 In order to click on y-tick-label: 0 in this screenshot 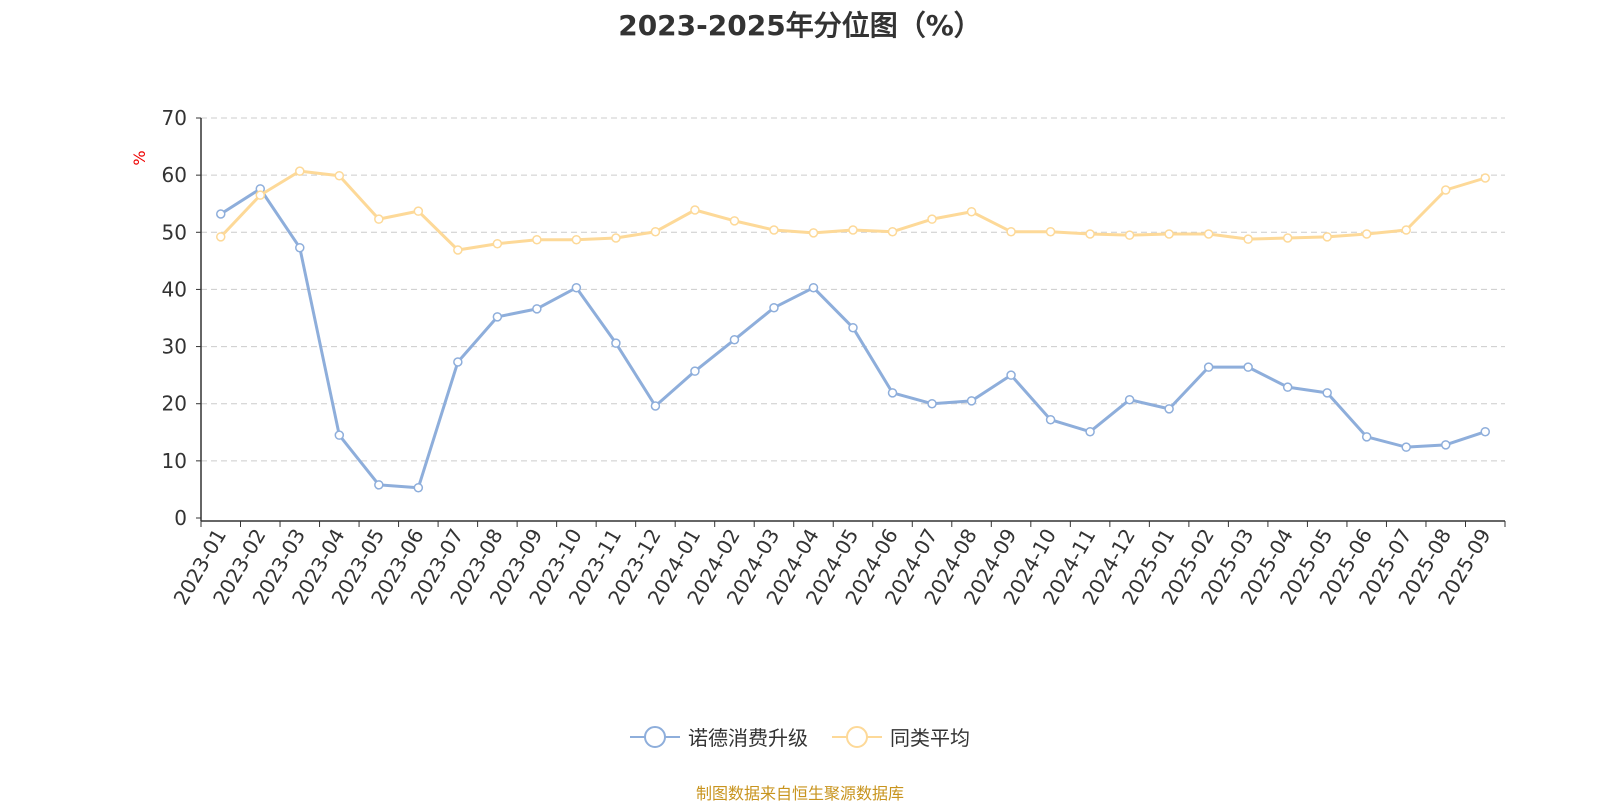, I will do `click(180, 518)`.